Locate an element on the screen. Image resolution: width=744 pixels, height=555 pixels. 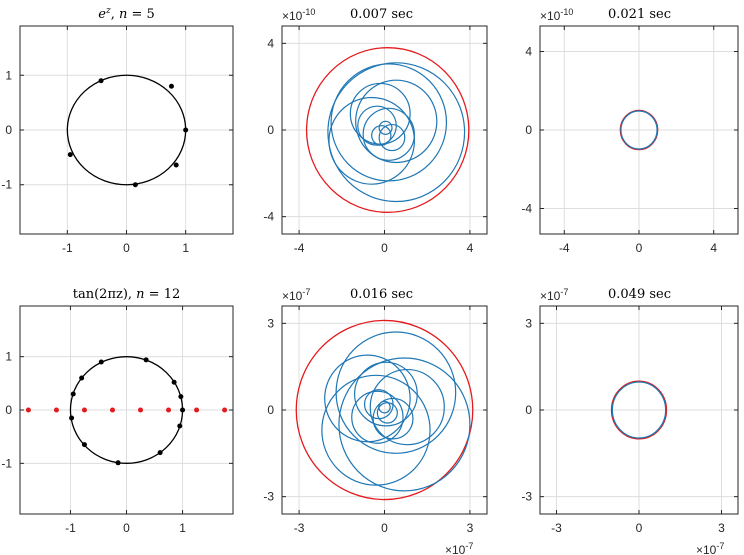
panel-E: -3 0 3 -3 0 3 0.016 sec ×10⁻⁷ ×10⁻⁷ is located at coordinates (375, 421).